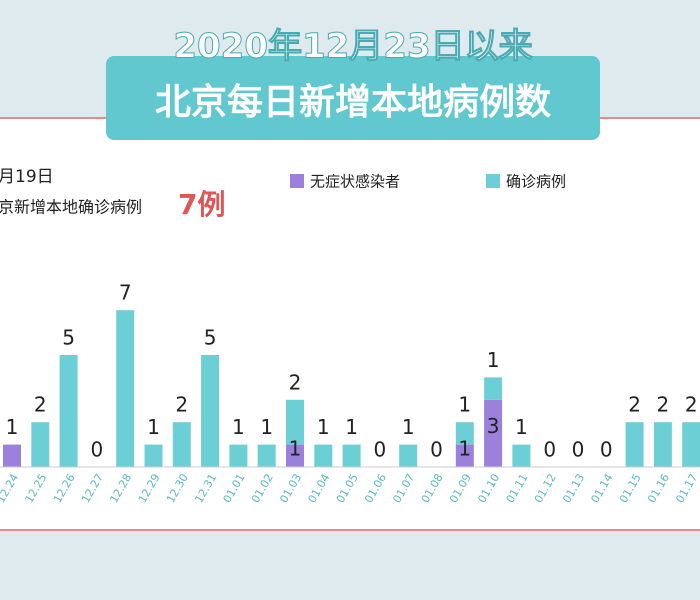 Image resolution: width=700 pixels, height=600 pixels. I want to click on note-highlight: 7例, so click(201, 204).